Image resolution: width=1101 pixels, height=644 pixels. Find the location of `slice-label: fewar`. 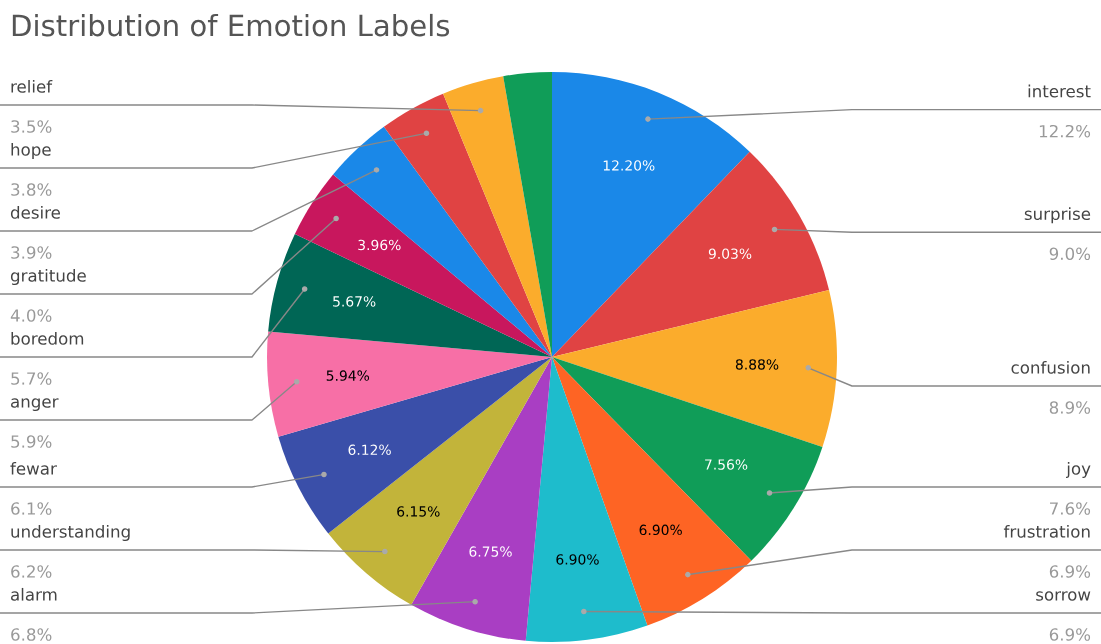

slice-label: fewar is located at coordinates (33, 468).